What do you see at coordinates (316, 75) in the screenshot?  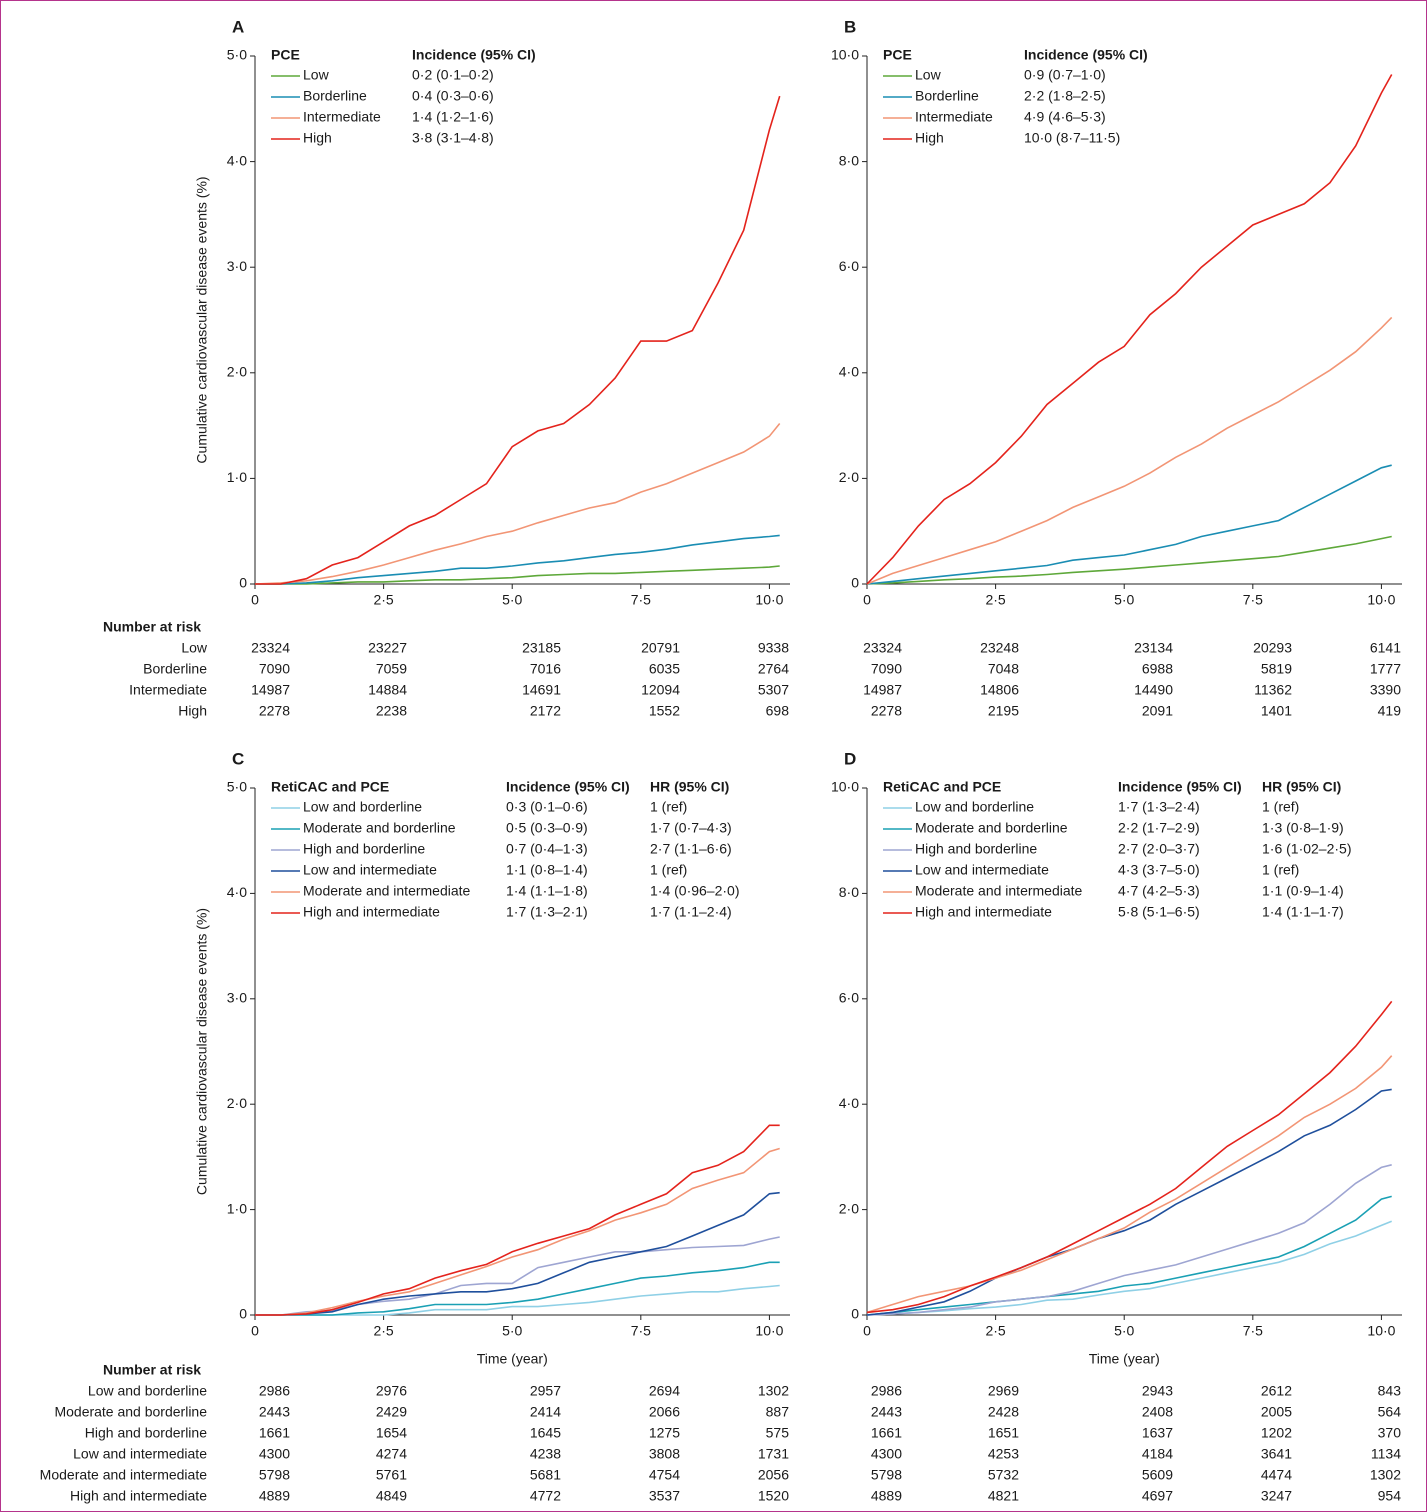 I see `legend-label: Low` at bounding box center [316, 75].